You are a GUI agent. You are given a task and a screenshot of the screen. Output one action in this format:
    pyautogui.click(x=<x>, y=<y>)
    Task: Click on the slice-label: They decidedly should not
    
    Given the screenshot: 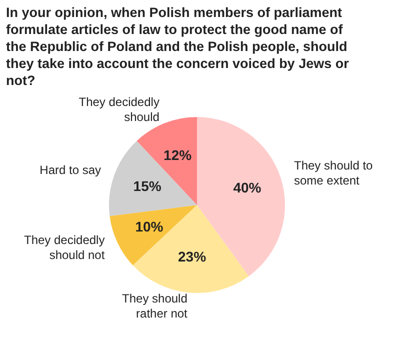 What is the action you would take?
    pyautogui.click(x=65, y=247)
    